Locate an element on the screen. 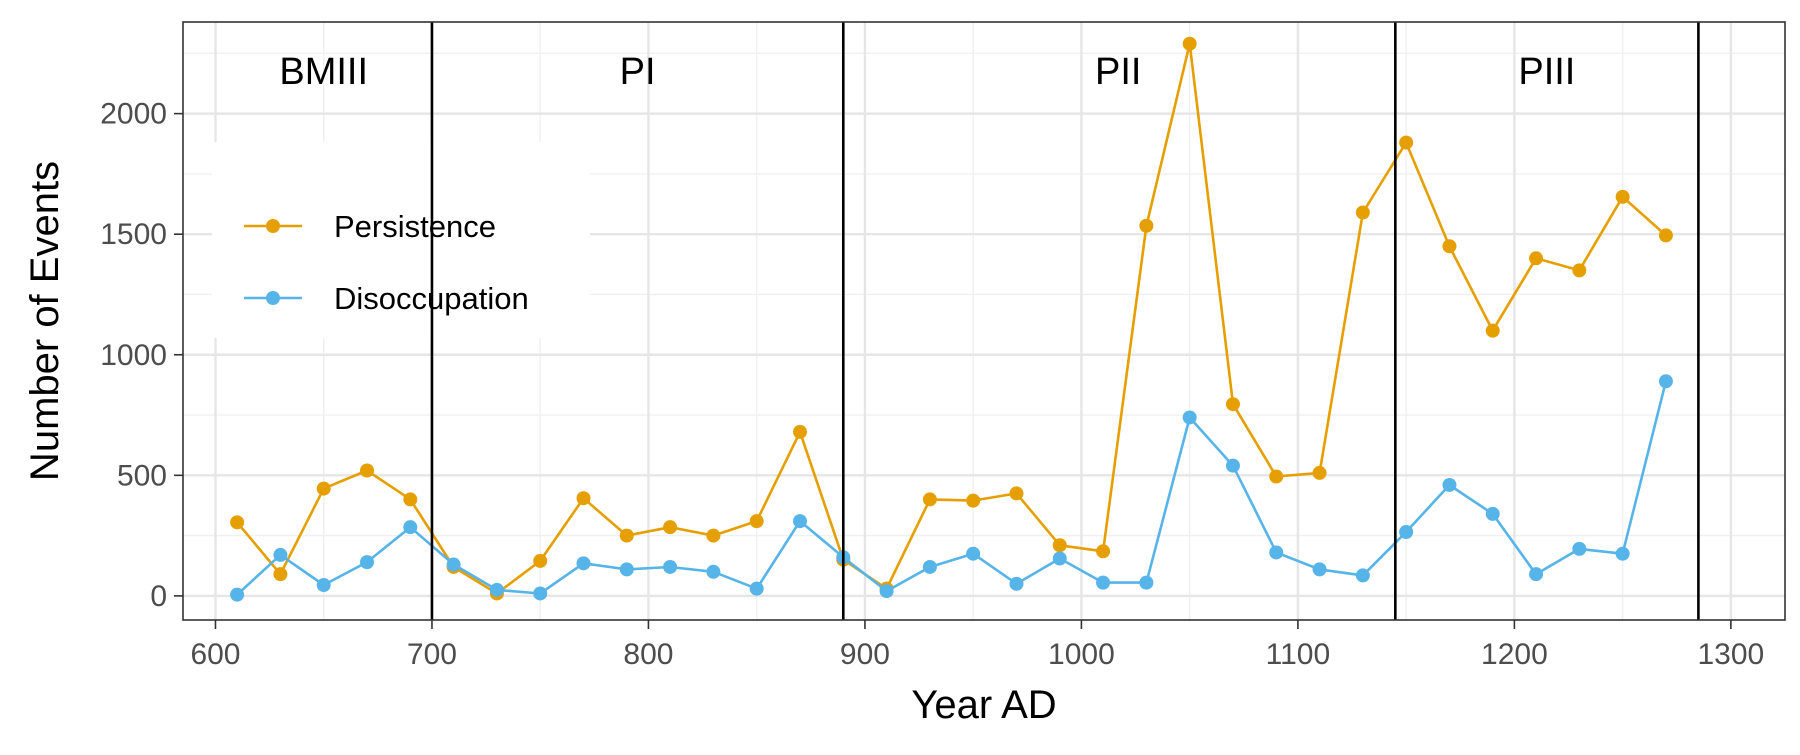  legend-box is located at coordinates (401, 240).